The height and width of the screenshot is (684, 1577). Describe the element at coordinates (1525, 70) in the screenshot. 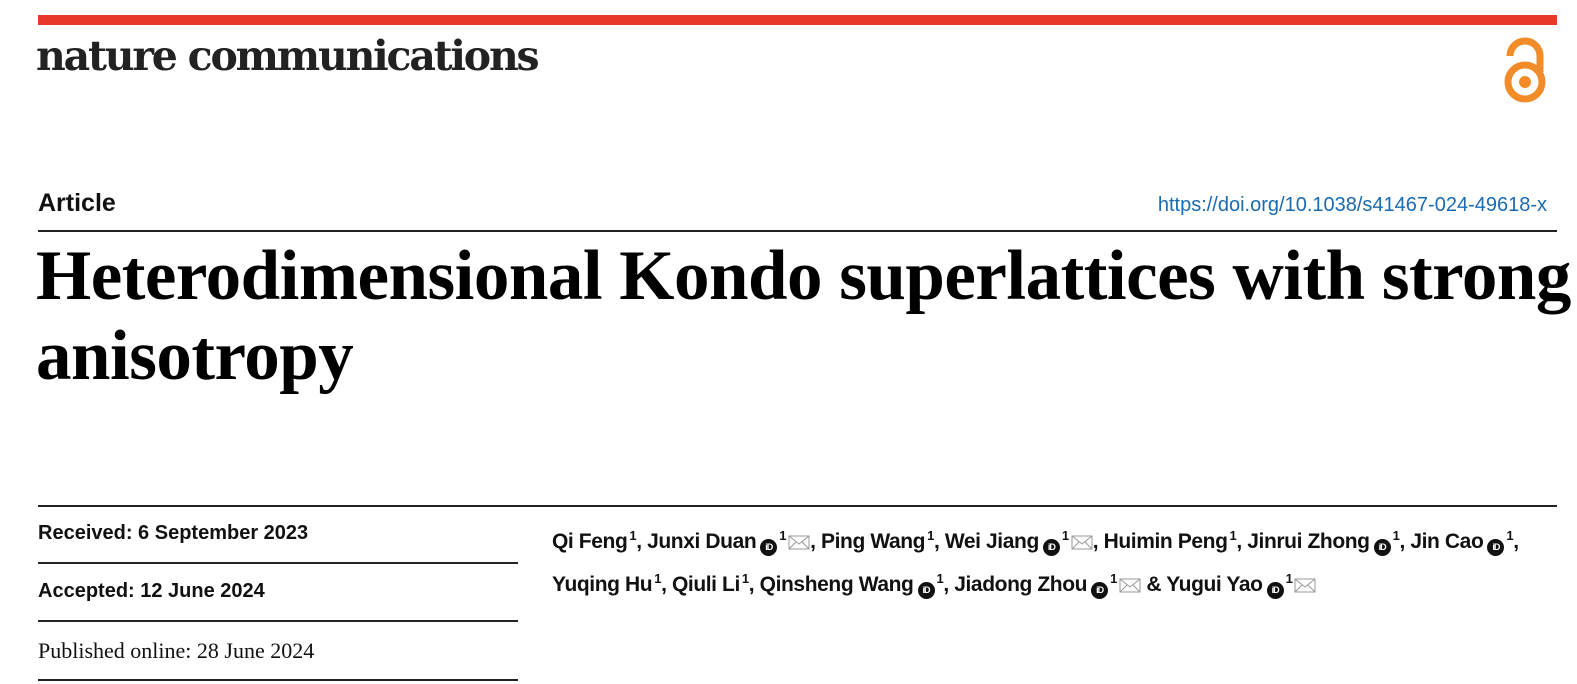

I see `open-access-lock-icon` at that location.